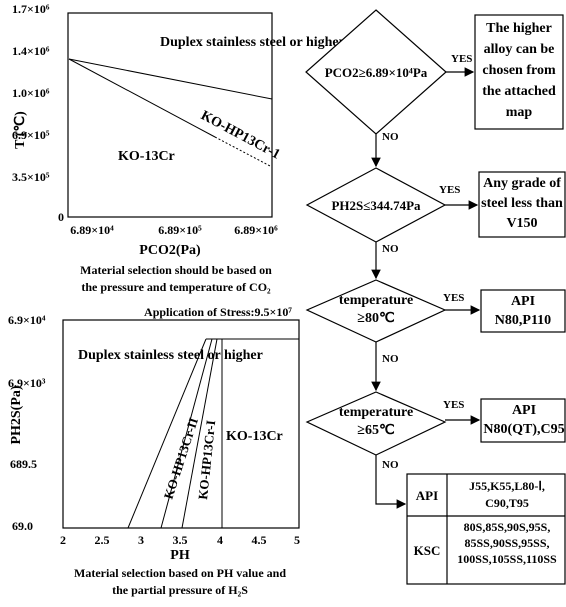 This screenshot has width=566, height=607. Describe the element at coordinates (31, 177) in the screenshot. I see `y-tick: 3.5×10⁵` at that location.